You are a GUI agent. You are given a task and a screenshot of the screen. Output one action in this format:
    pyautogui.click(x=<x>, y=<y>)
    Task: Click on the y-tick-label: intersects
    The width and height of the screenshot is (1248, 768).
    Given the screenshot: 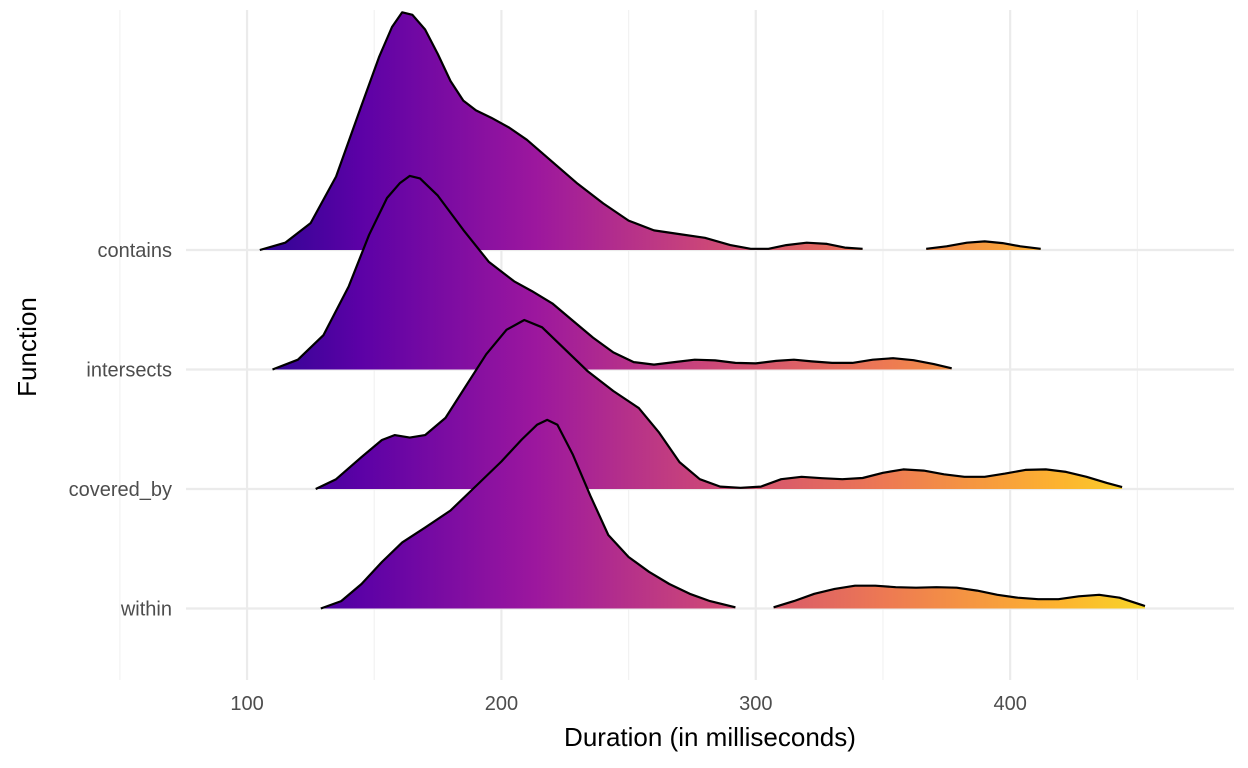 What is the action you would take?
    pyautogui.click(x=129, y=371)
    